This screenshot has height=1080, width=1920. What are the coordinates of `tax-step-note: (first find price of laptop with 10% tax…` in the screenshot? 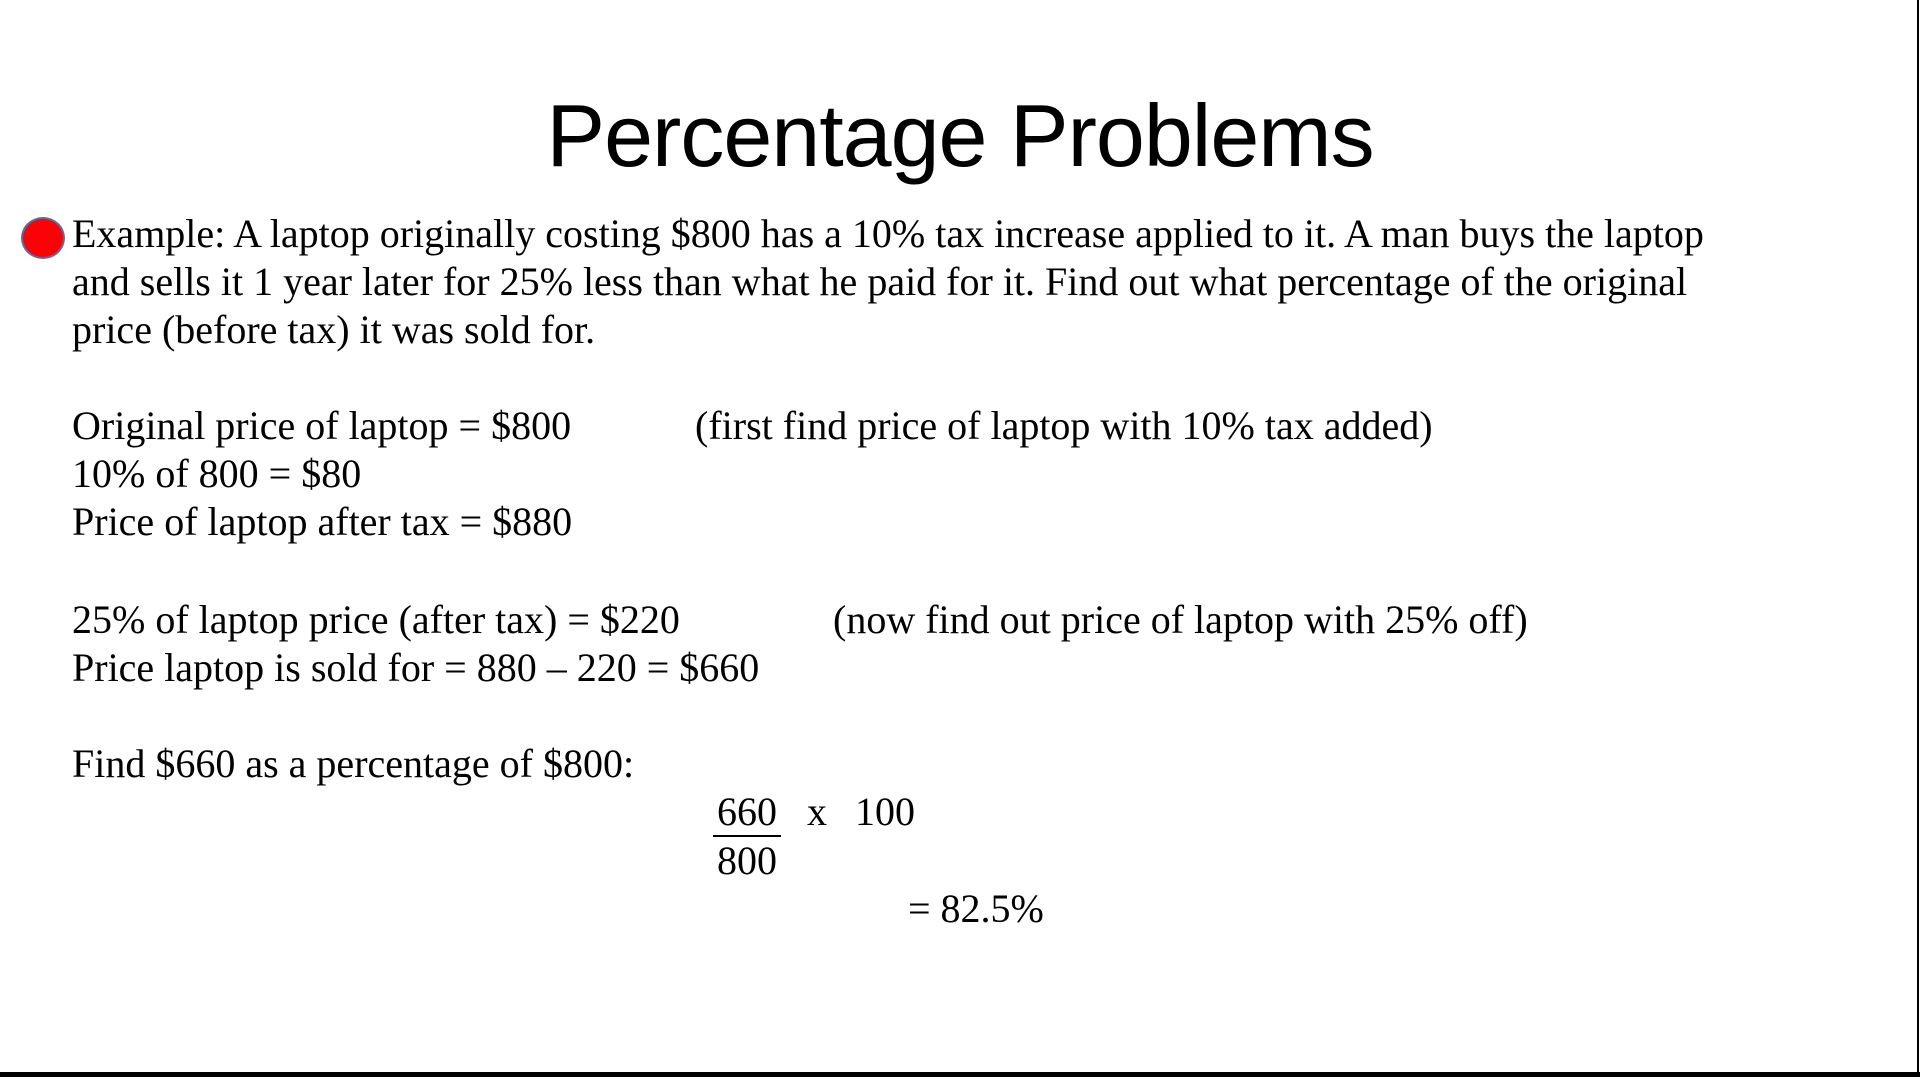 It's located at (1064, 425).